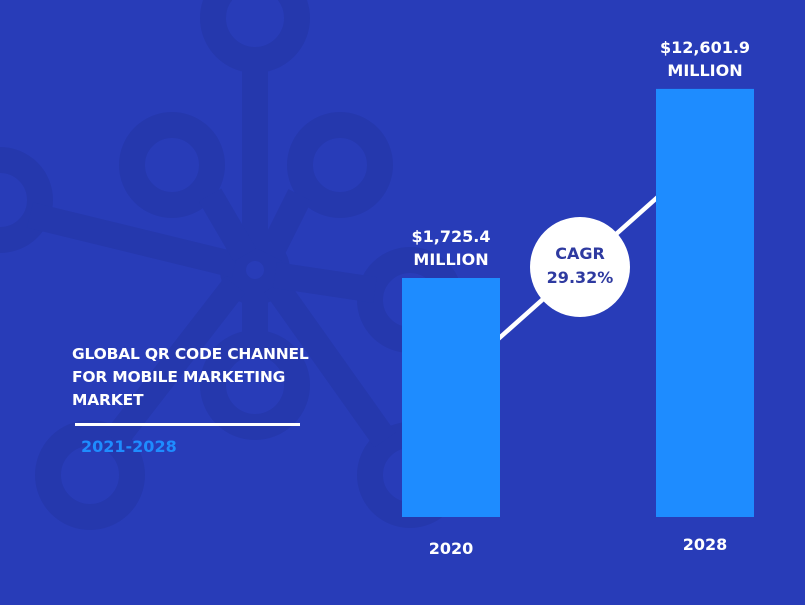  Describe the element at coordinates (451, 397) in the screenshot. I see `bar-2020` at that location.